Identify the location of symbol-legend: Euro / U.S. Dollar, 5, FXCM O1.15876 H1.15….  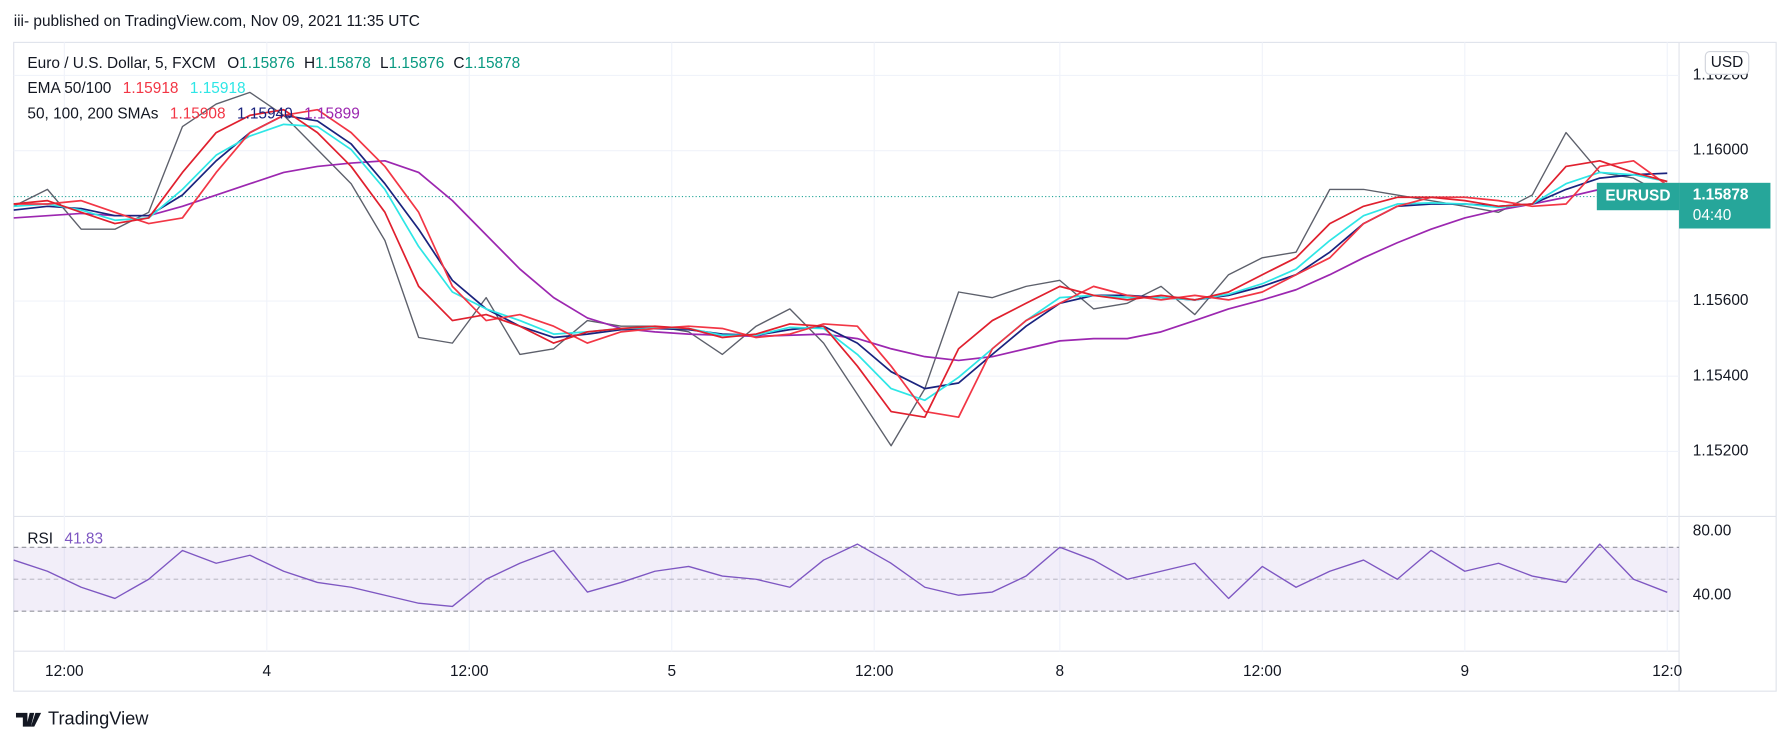
(273, 63).